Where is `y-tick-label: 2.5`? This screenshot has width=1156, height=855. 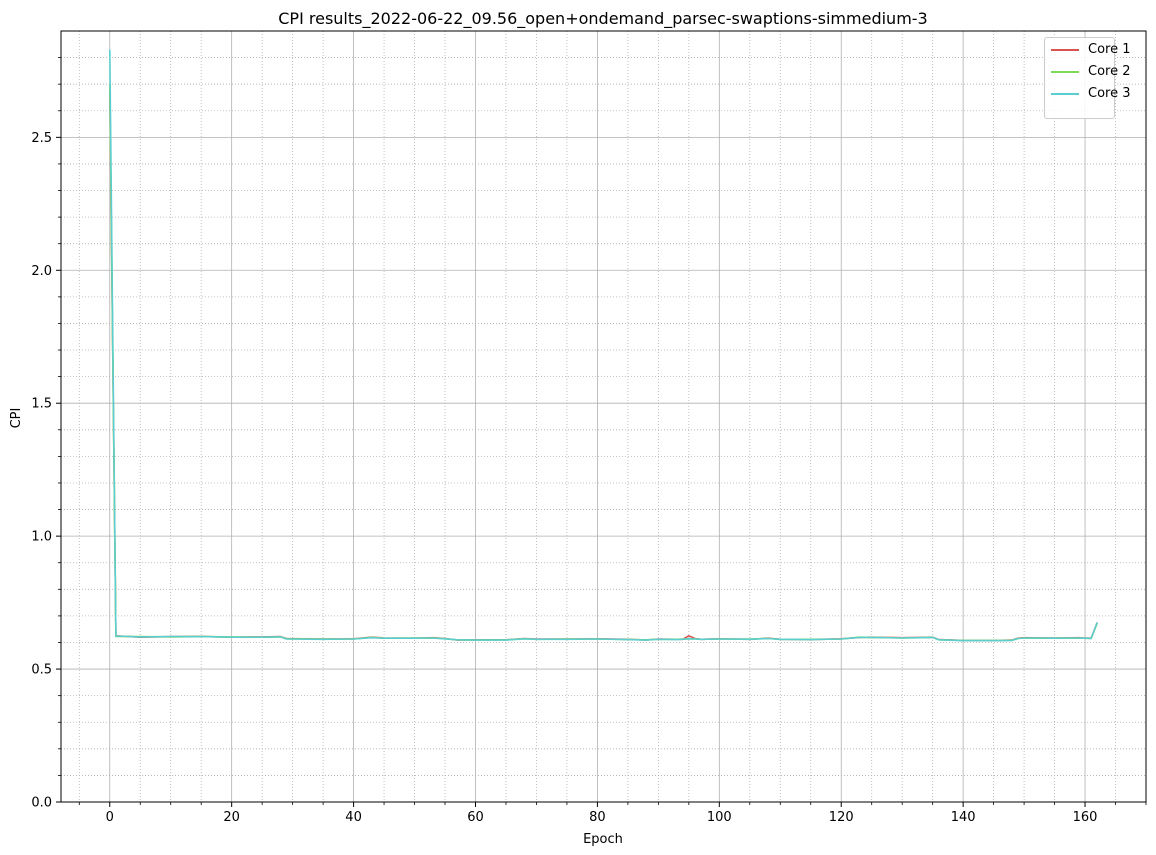 y-tick-label: 2.5 is located at coordinates (41, 138).